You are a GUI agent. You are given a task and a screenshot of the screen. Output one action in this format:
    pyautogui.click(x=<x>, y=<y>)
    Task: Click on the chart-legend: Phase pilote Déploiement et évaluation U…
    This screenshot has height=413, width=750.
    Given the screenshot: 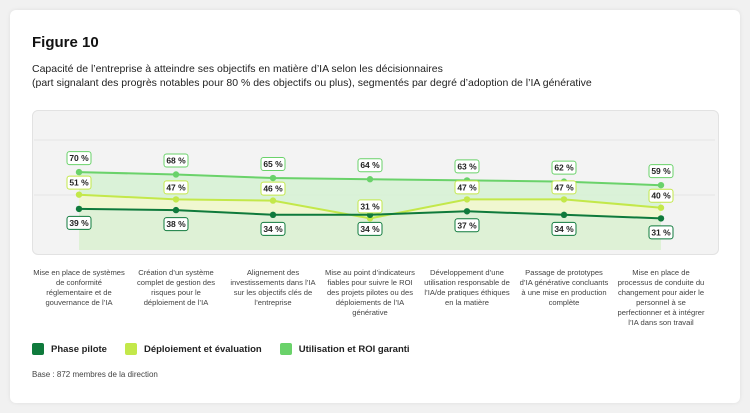 What is the action you would take?
    pyautogui.click(x=230, y=349)
    